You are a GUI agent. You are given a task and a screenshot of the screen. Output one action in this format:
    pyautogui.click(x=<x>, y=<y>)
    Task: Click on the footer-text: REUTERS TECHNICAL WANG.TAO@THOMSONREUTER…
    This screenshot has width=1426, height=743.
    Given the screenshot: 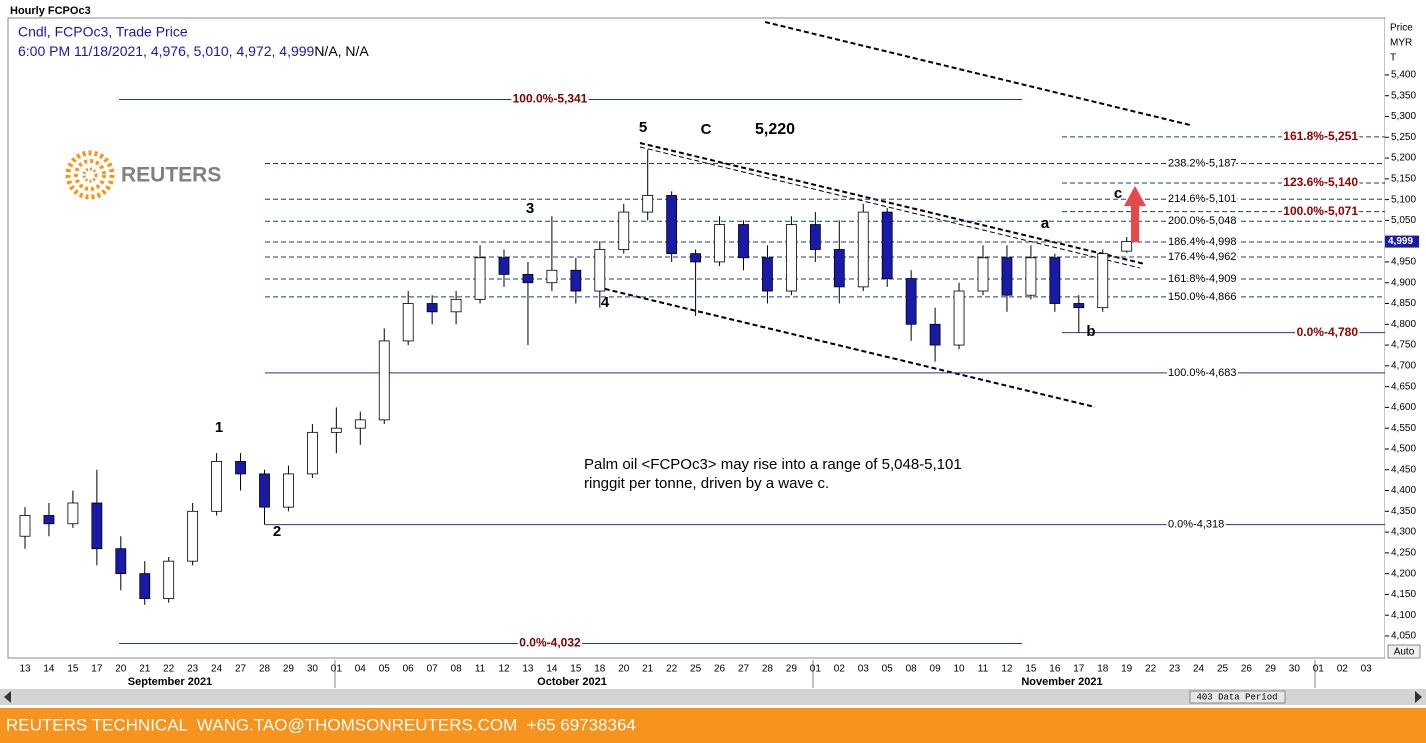 What is the action you would take?
    pyautogui.click(x=321, y=724)
    